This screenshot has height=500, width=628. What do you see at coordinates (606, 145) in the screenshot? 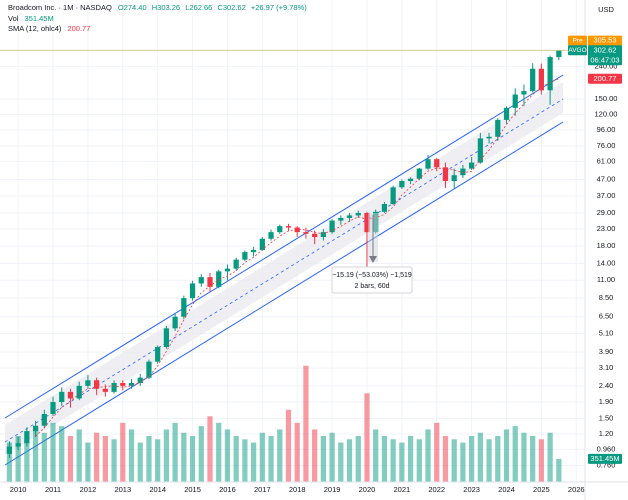
I see `y-tick-label: 76.00` at bounding box center [606, 145].